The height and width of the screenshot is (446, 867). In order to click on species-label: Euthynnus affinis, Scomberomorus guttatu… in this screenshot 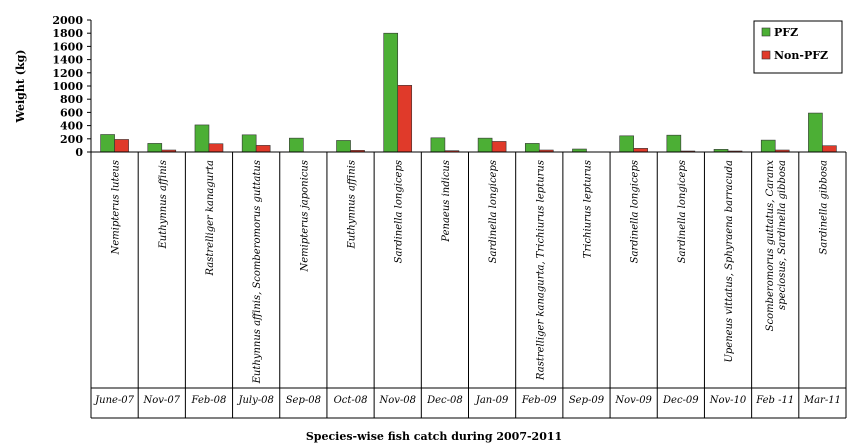, I will do `click(257, 272)`.